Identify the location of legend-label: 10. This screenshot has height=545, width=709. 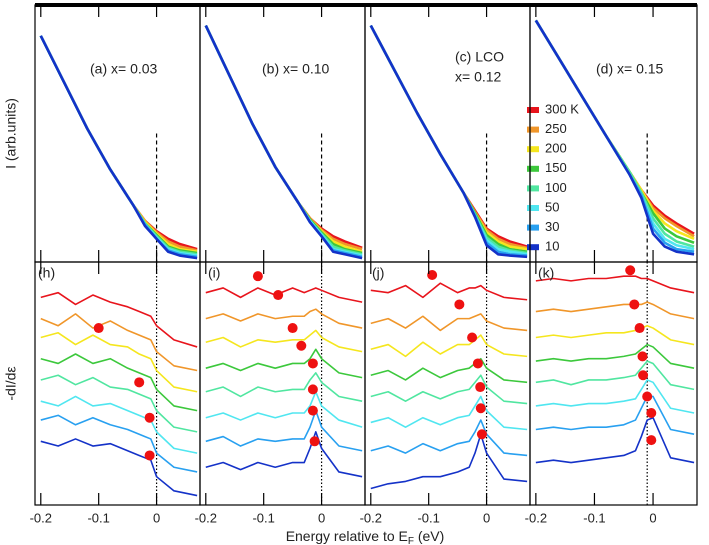
(552, 246).